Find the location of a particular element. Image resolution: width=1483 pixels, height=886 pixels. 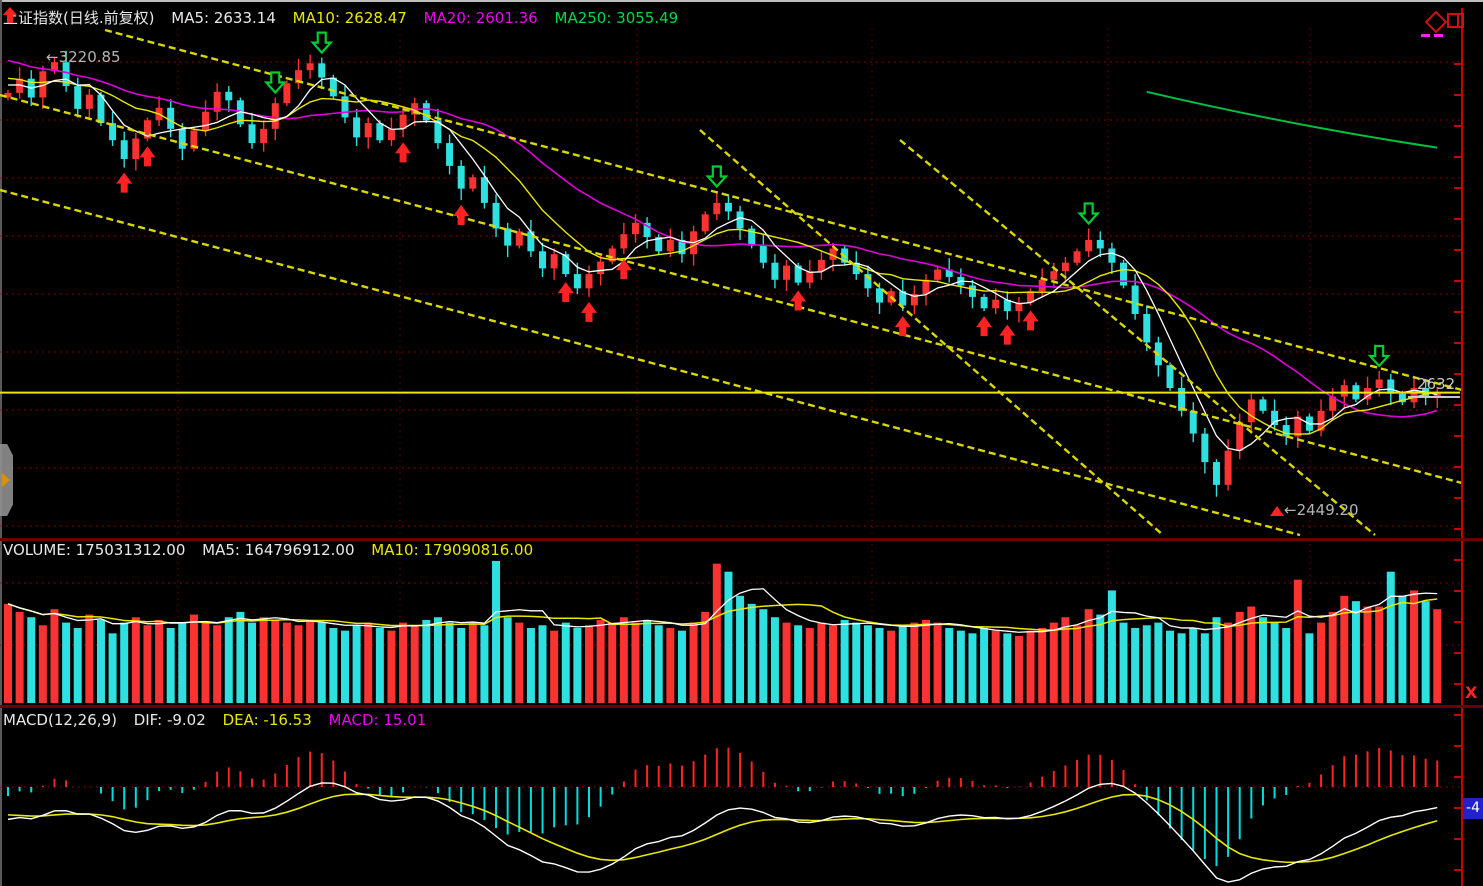

up-trend-arrow-icon is located at coordinates (10, 15).